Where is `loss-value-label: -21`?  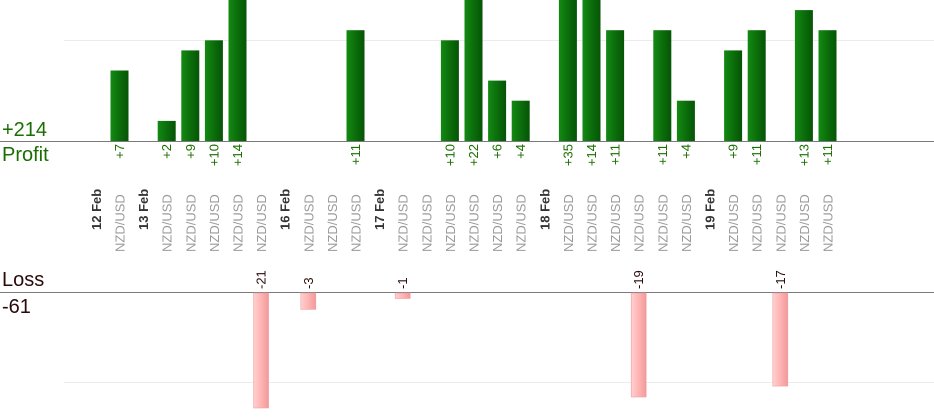 loss-value-label: -21 is located at coordinates (261, 279).